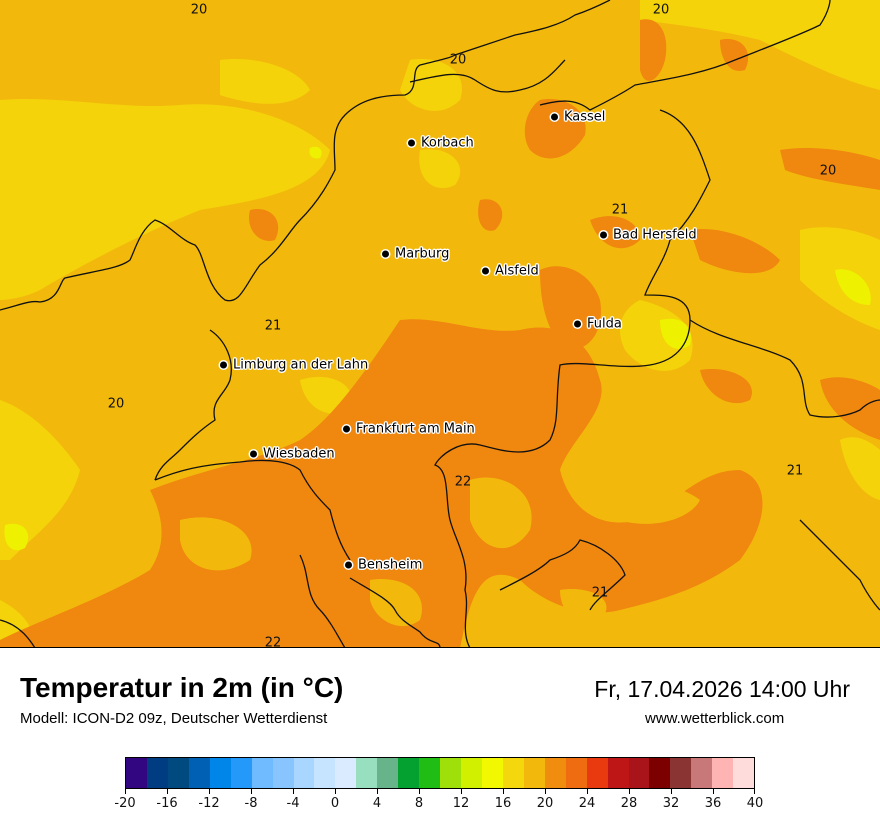  Describe the element at coordinates (587, 803) in the screenshot. I see `legend-tick-label: 24` at that location.